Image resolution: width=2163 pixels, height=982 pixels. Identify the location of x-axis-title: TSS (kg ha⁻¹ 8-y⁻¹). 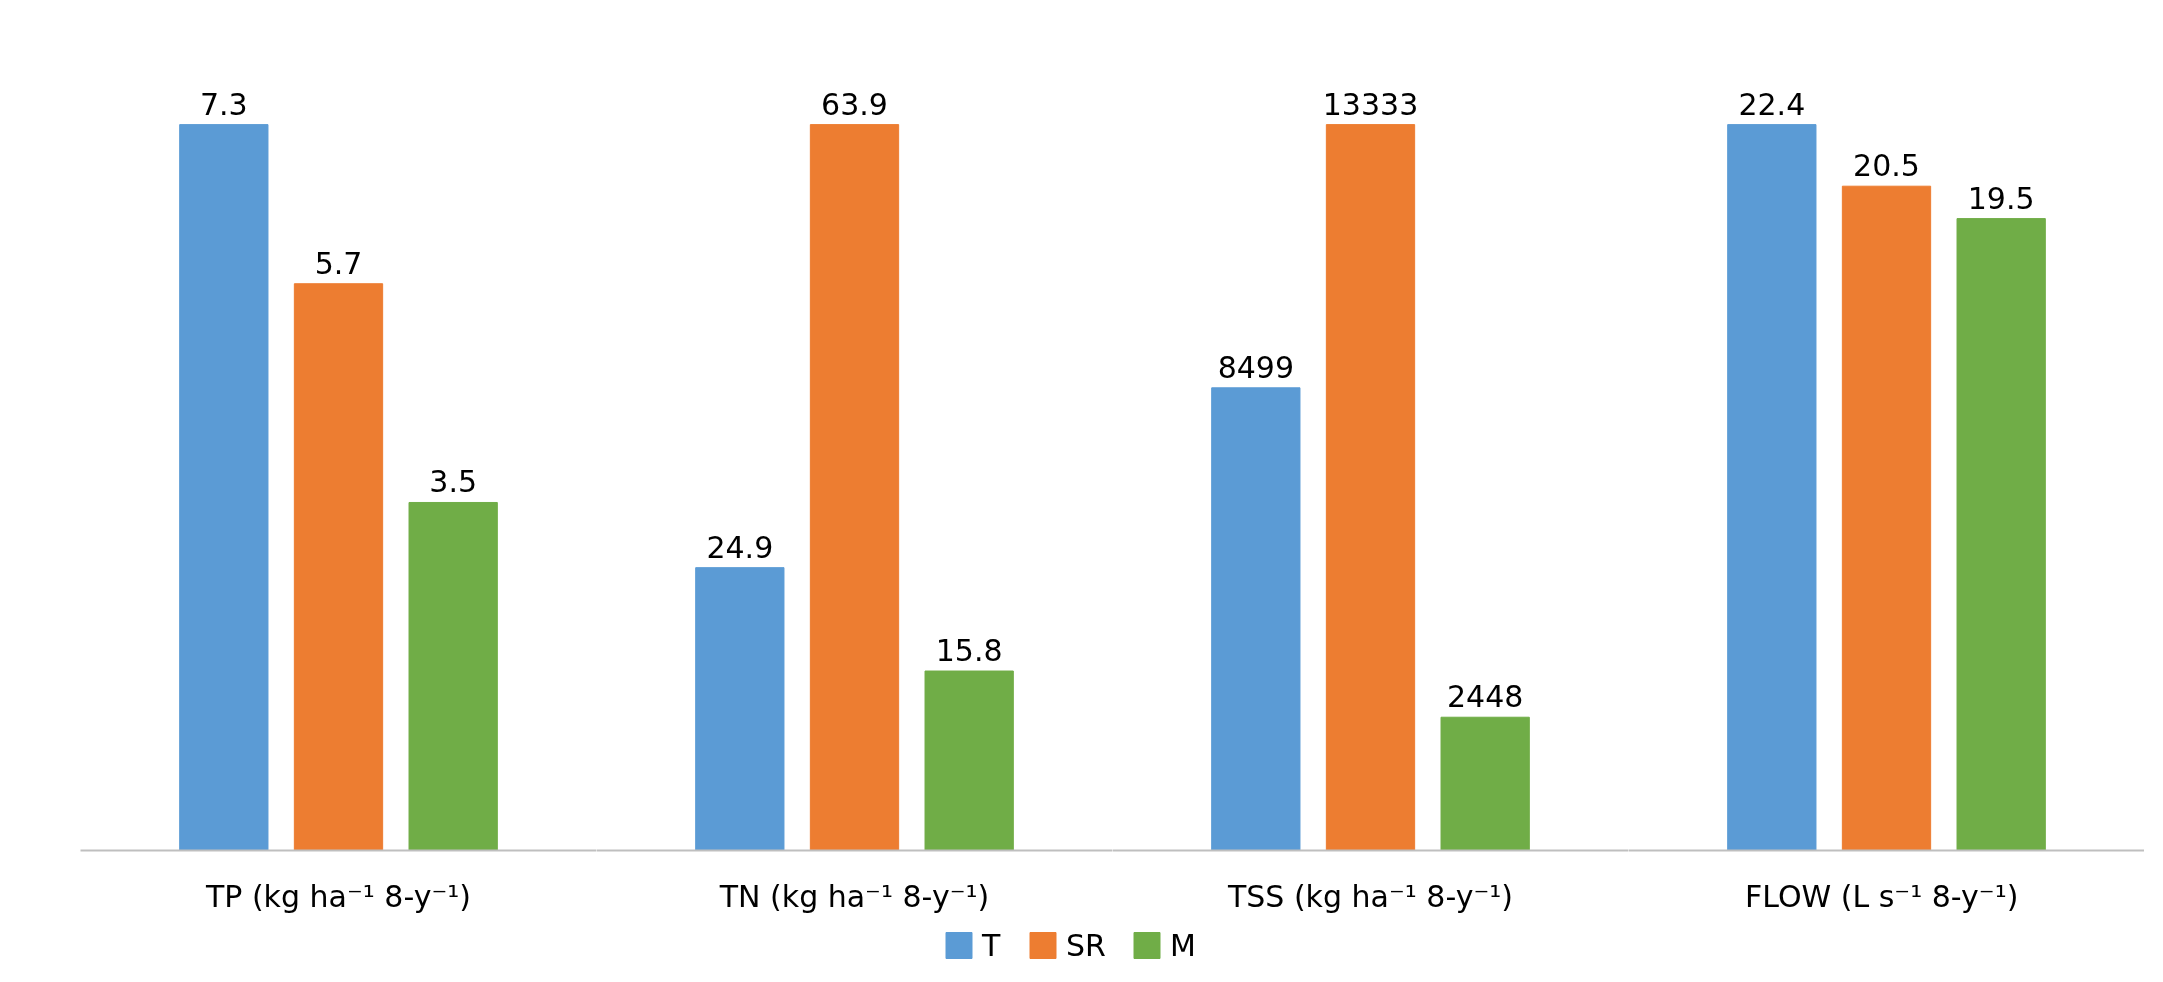
(1370, 896).